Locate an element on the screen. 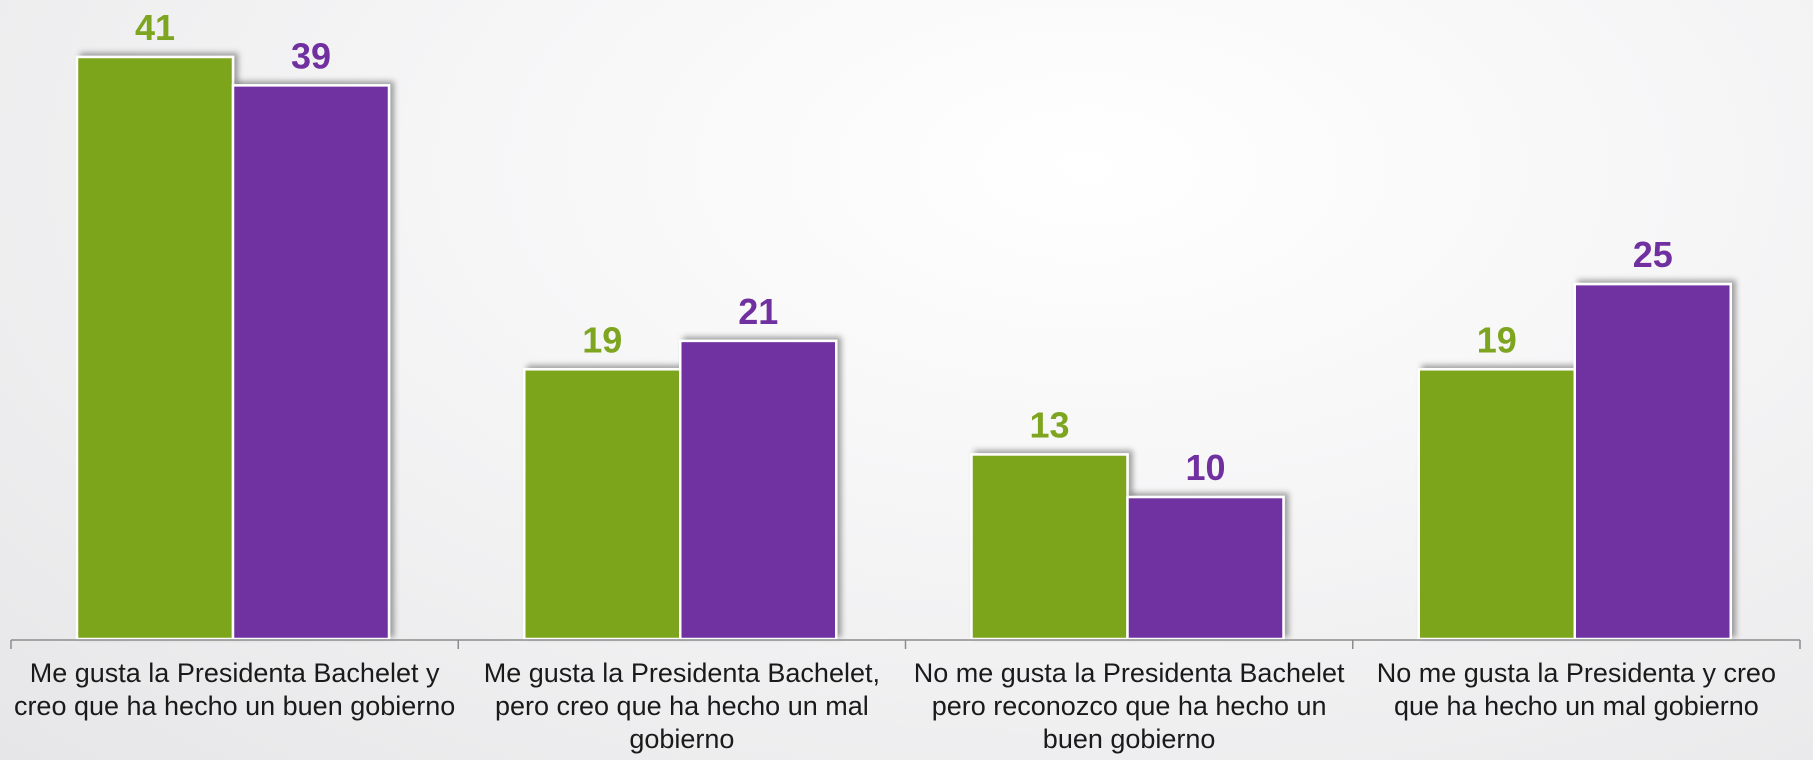  data-label-cat4-series1: 19 is located at coordinates (1497, 339).